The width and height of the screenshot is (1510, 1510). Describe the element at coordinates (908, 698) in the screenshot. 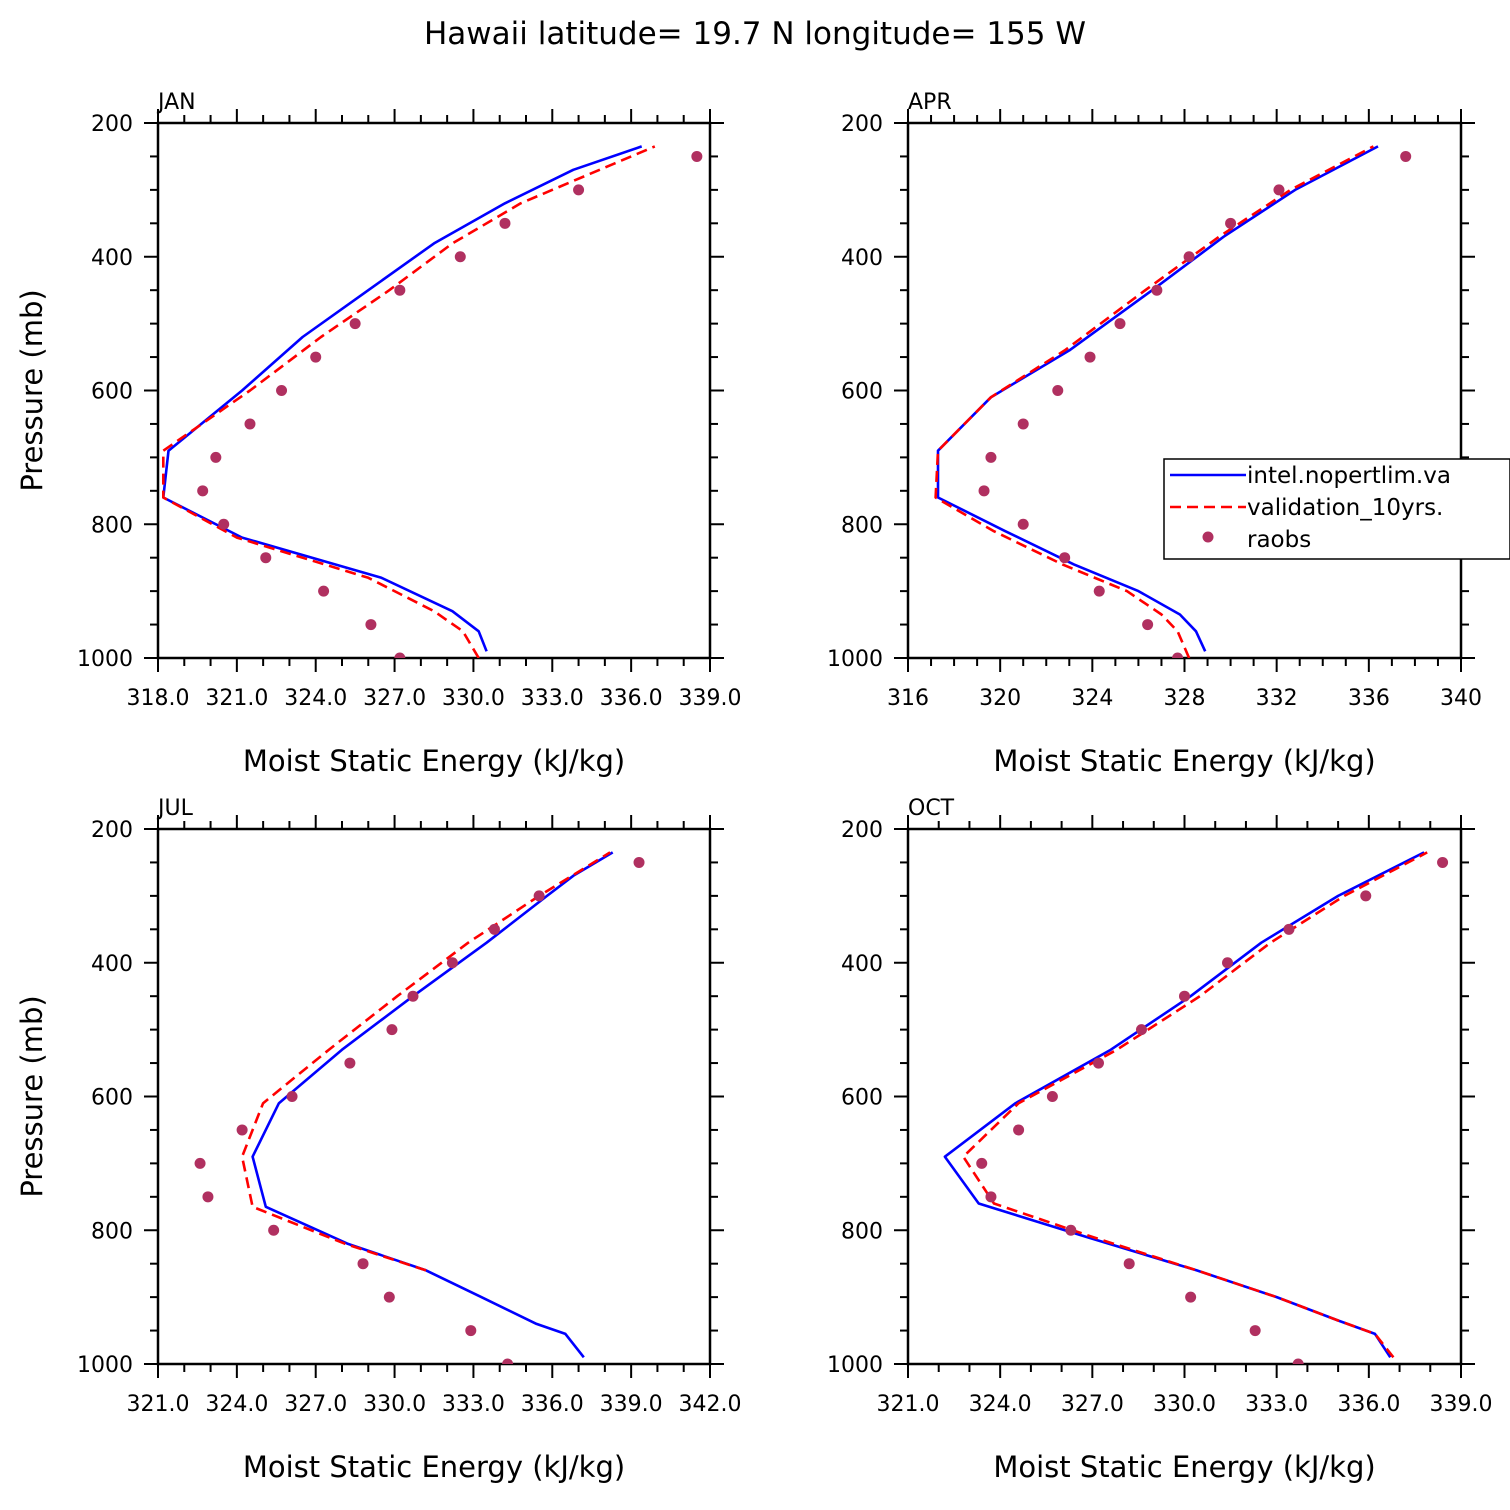

I see `x-tick-label: 316` at that location.